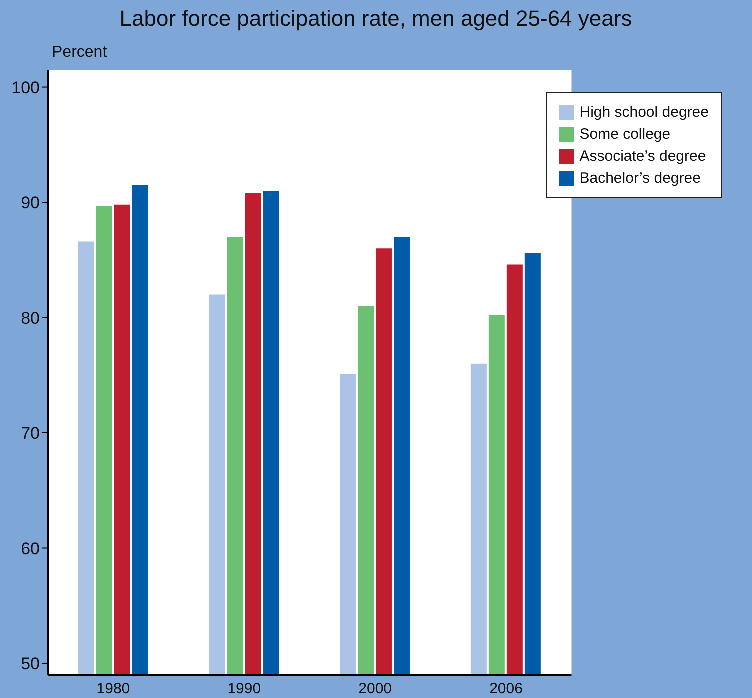 The height and width of the screenshot is (698, 752). I want to click on legend-label: Associate’s degree, so click(643, 156).